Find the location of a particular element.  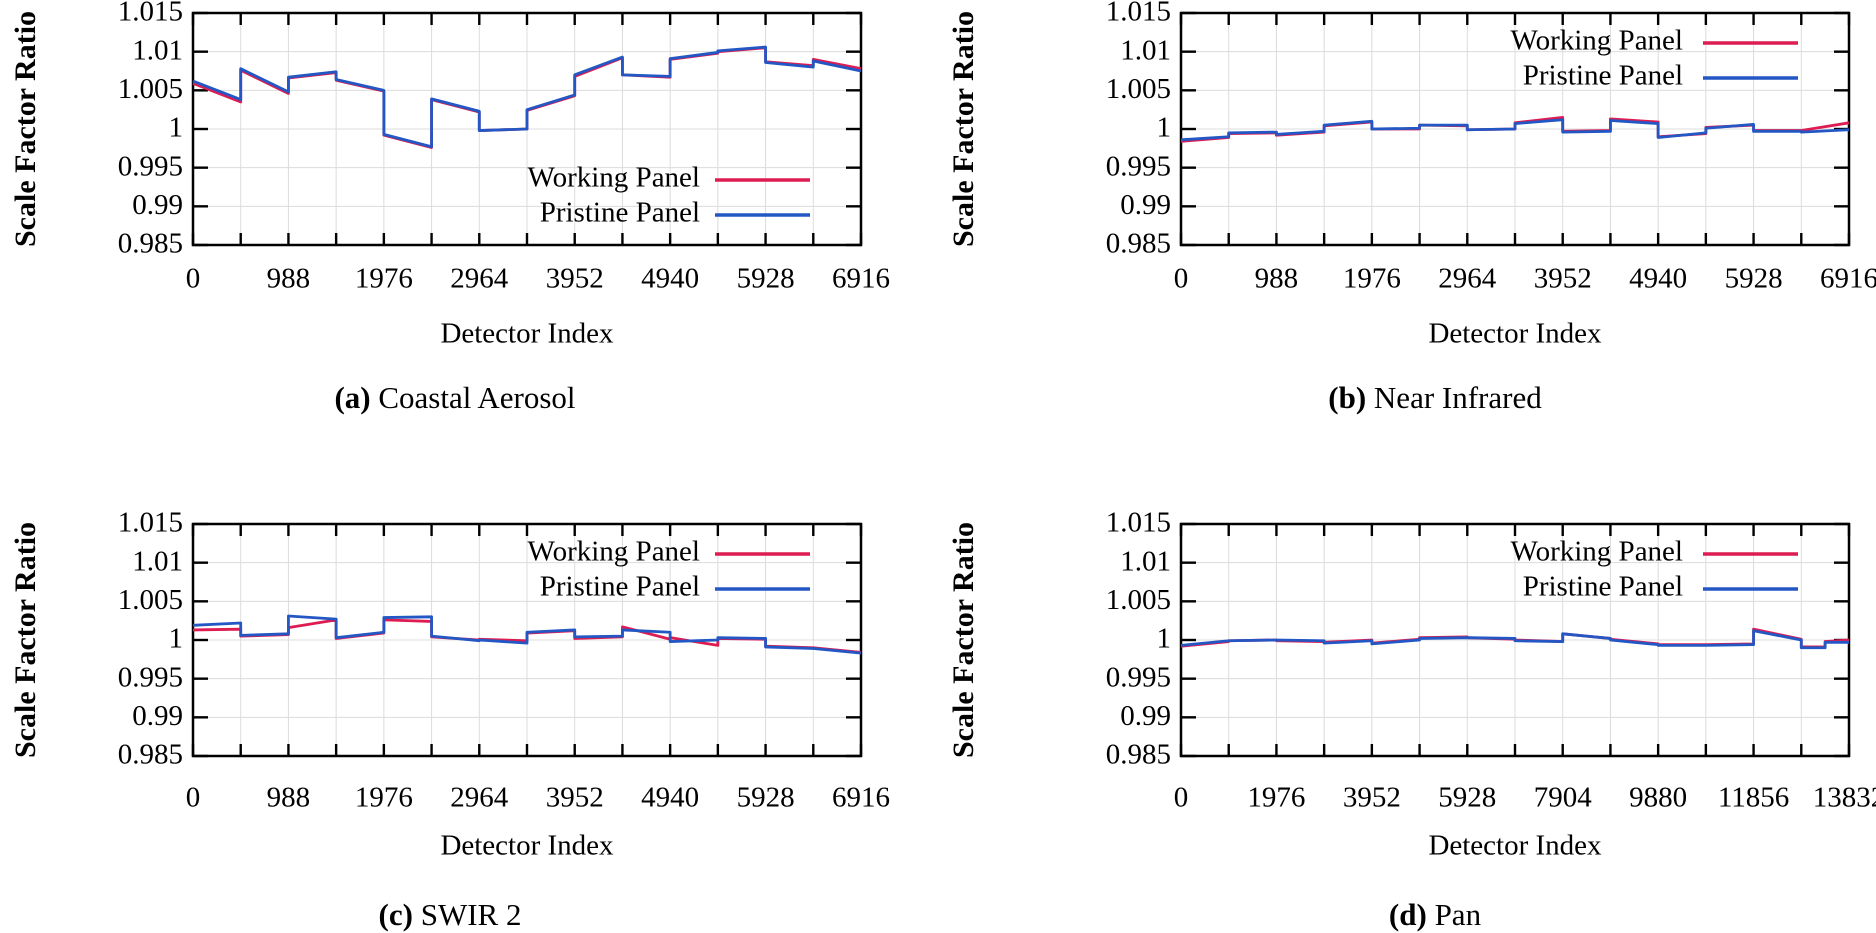

caption-a-label: (a) is located at coordinates (352, 397).